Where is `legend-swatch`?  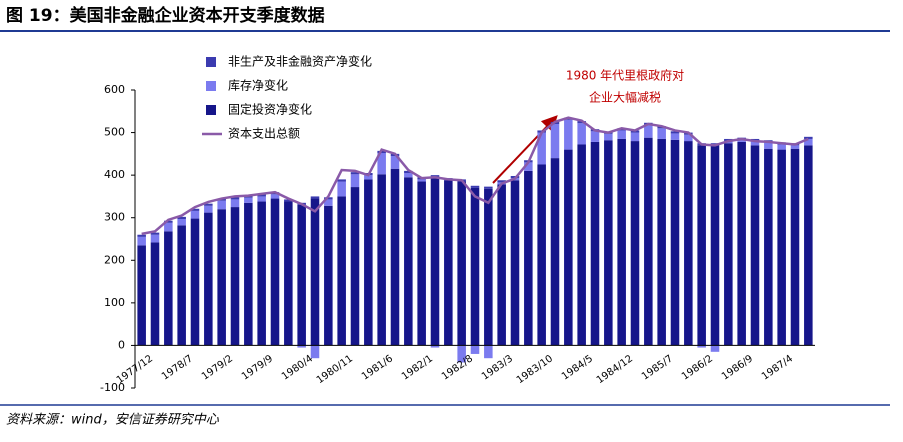 legend-swatch is located at coordinates (211, 62).